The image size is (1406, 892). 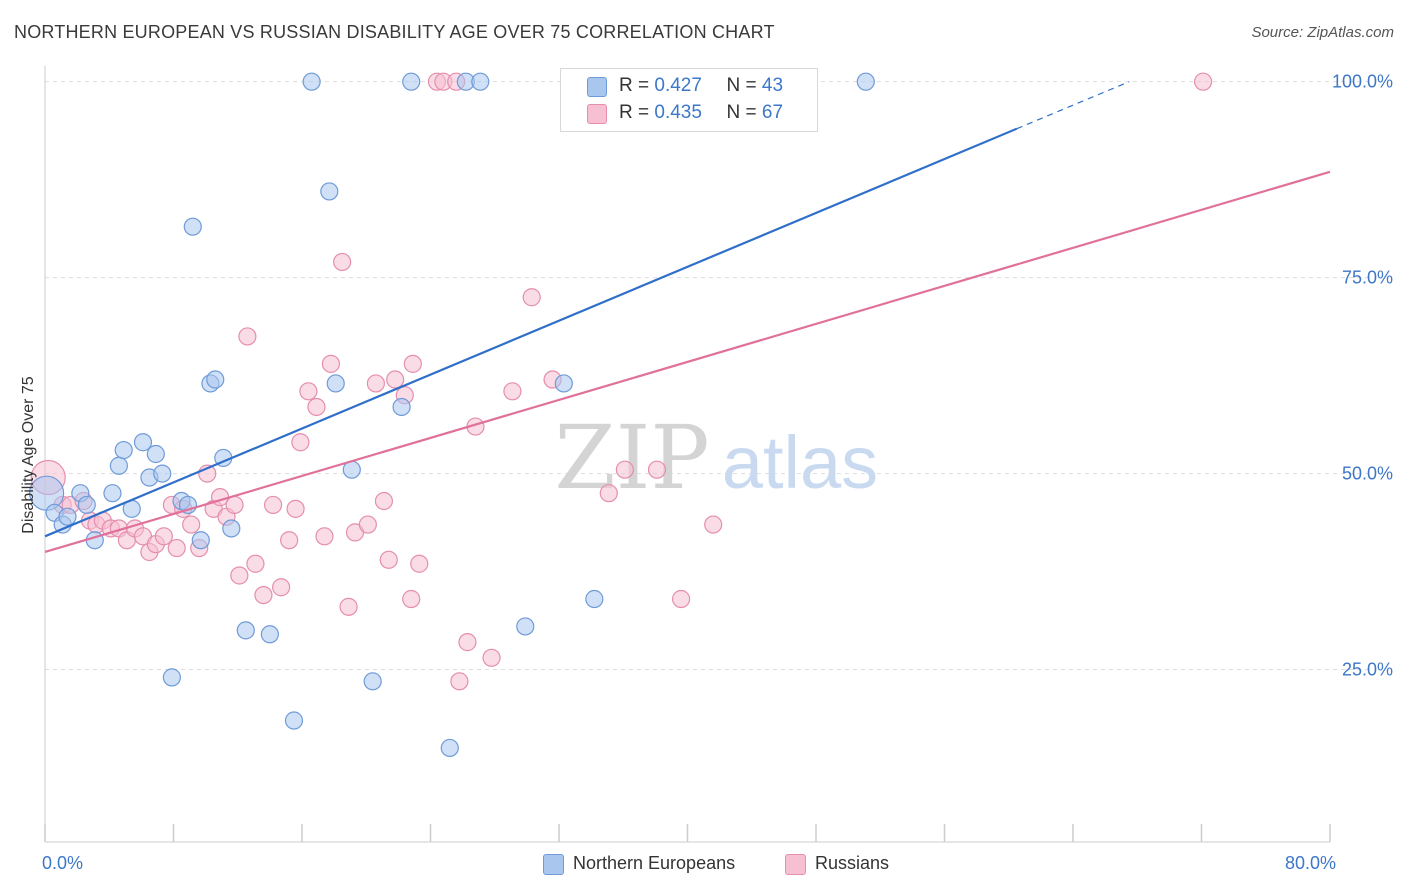 I want to click on y-tick-label: 100.0%, so click(x=1362, y=82).